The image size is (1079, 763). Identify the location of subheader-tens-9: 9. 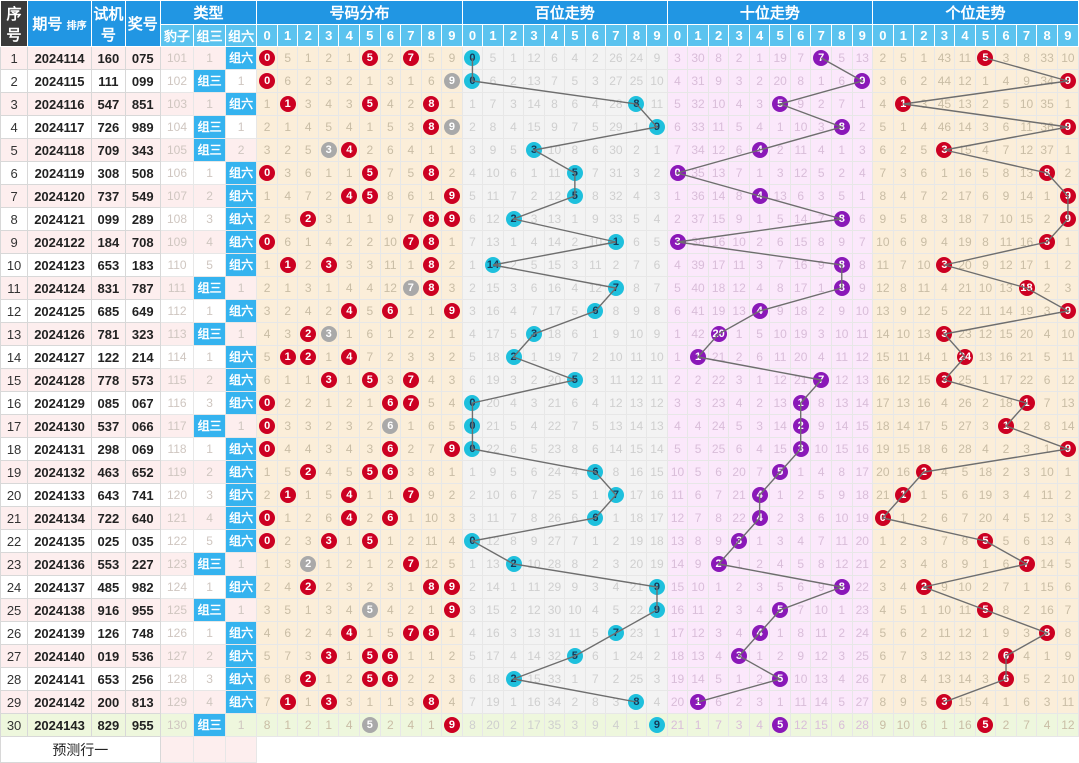
(862, 35).